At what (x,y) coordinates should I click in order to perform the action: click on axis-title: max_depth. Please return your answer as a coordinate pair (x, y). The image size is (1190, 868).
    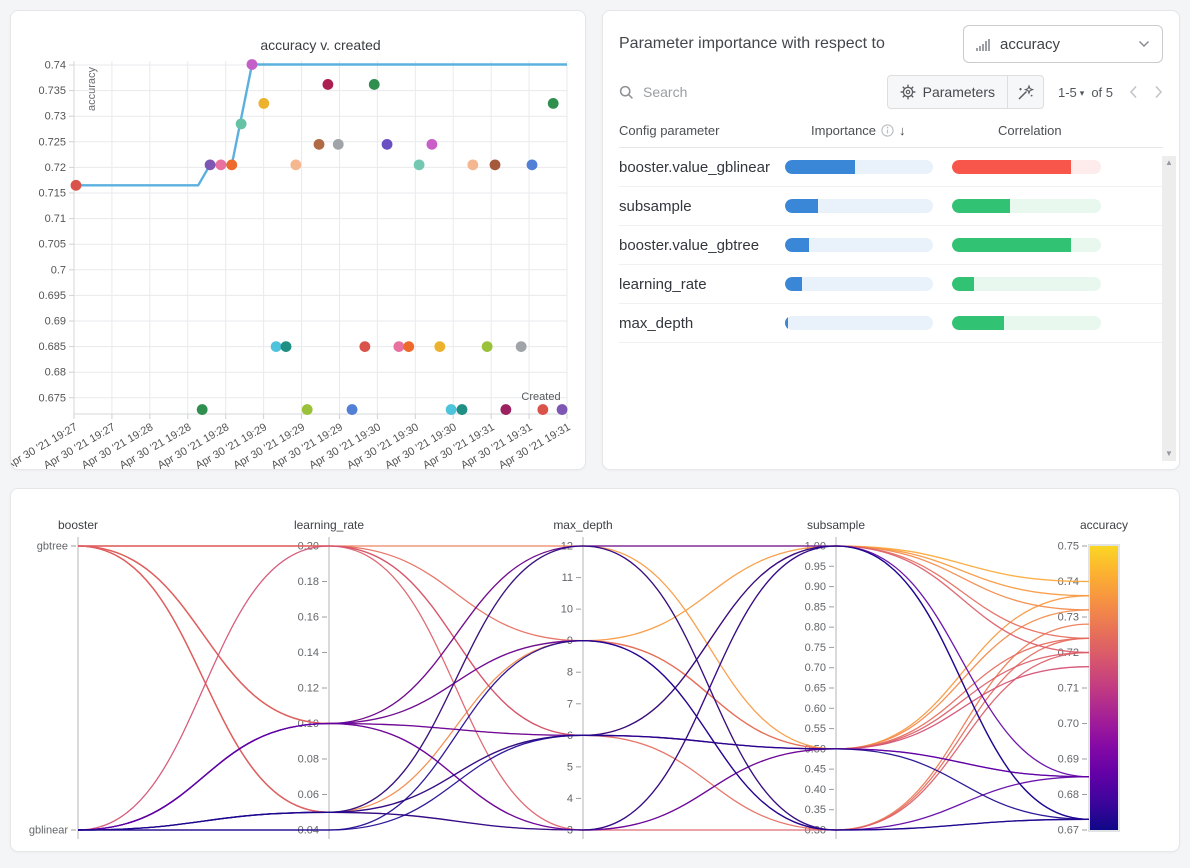
    Looking at the image, I should click on (582, 525).